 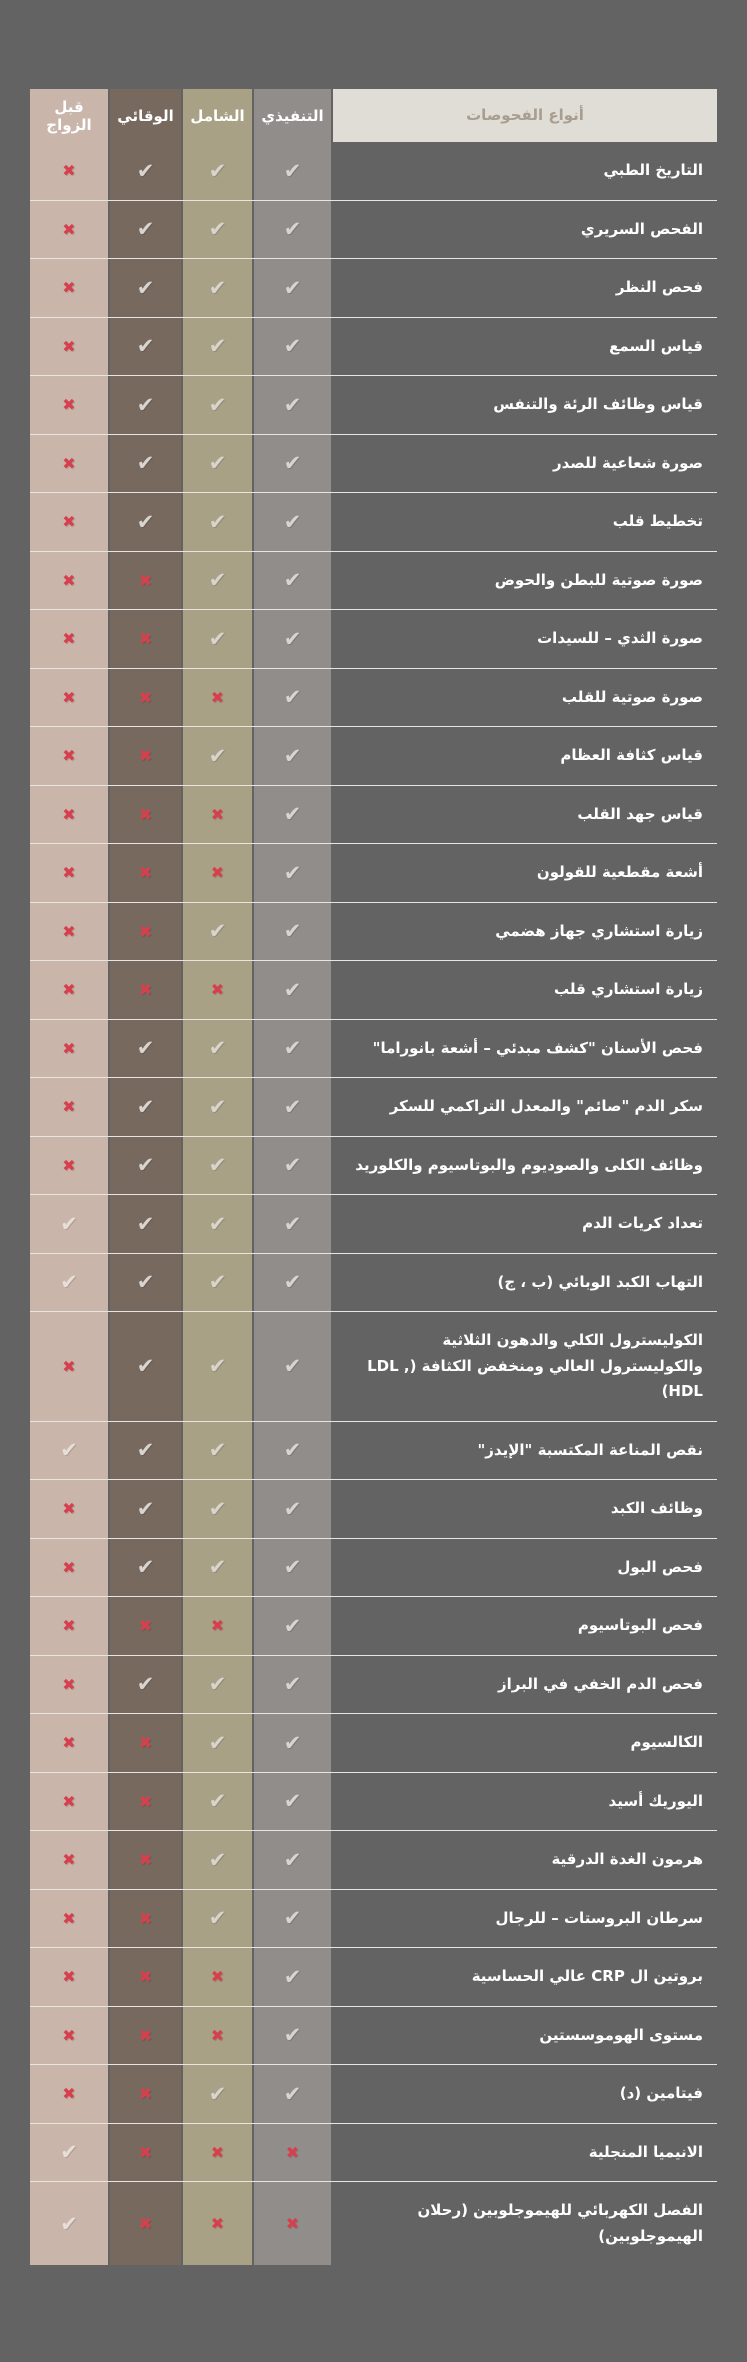 What do you see at coordinates (373, 1282) in the screenshot?
I see `table-row: التهاب الكبد الوبائي (ب ، ج) ✔ ✔ ✔ ✔` at bounding box center [373, 1282].